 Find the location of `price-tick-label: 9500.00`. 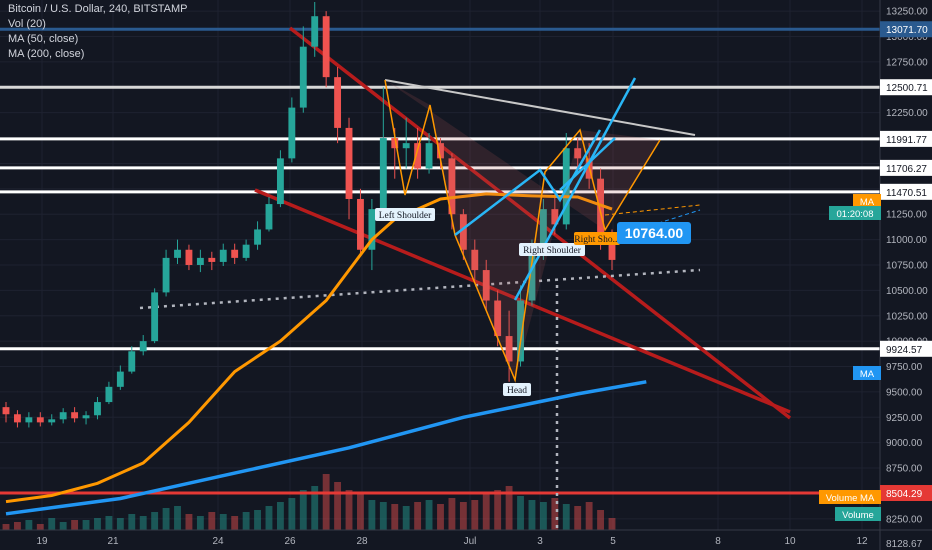

price-tick-label: 9500.00 is located at coordinates (904, 392).